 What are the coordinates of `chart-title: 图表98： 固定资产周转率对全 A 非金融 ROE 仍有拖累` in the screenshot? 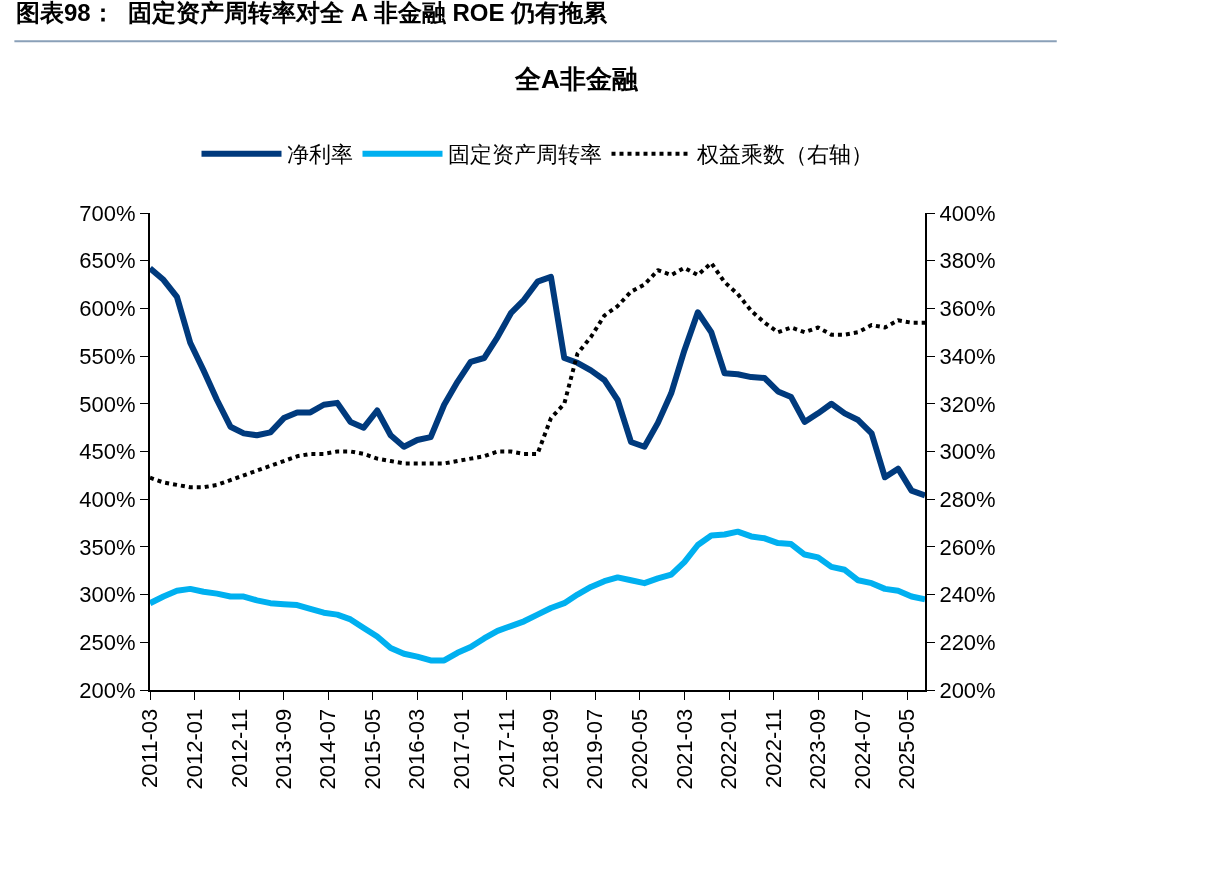 It's located at (312, 13).